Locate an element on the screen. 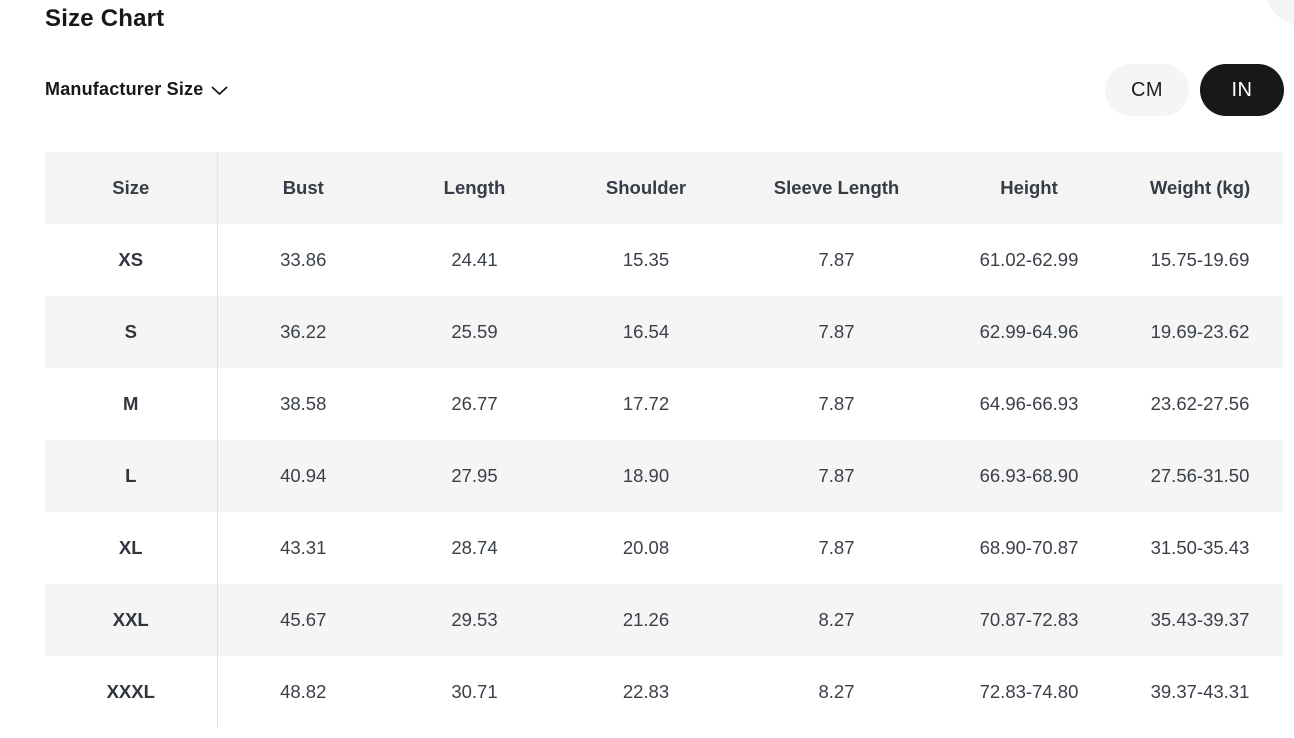 The width and height of the screenshot is (1294, 738). unit-button-cm: CM is located at coordinates (1147, 90).